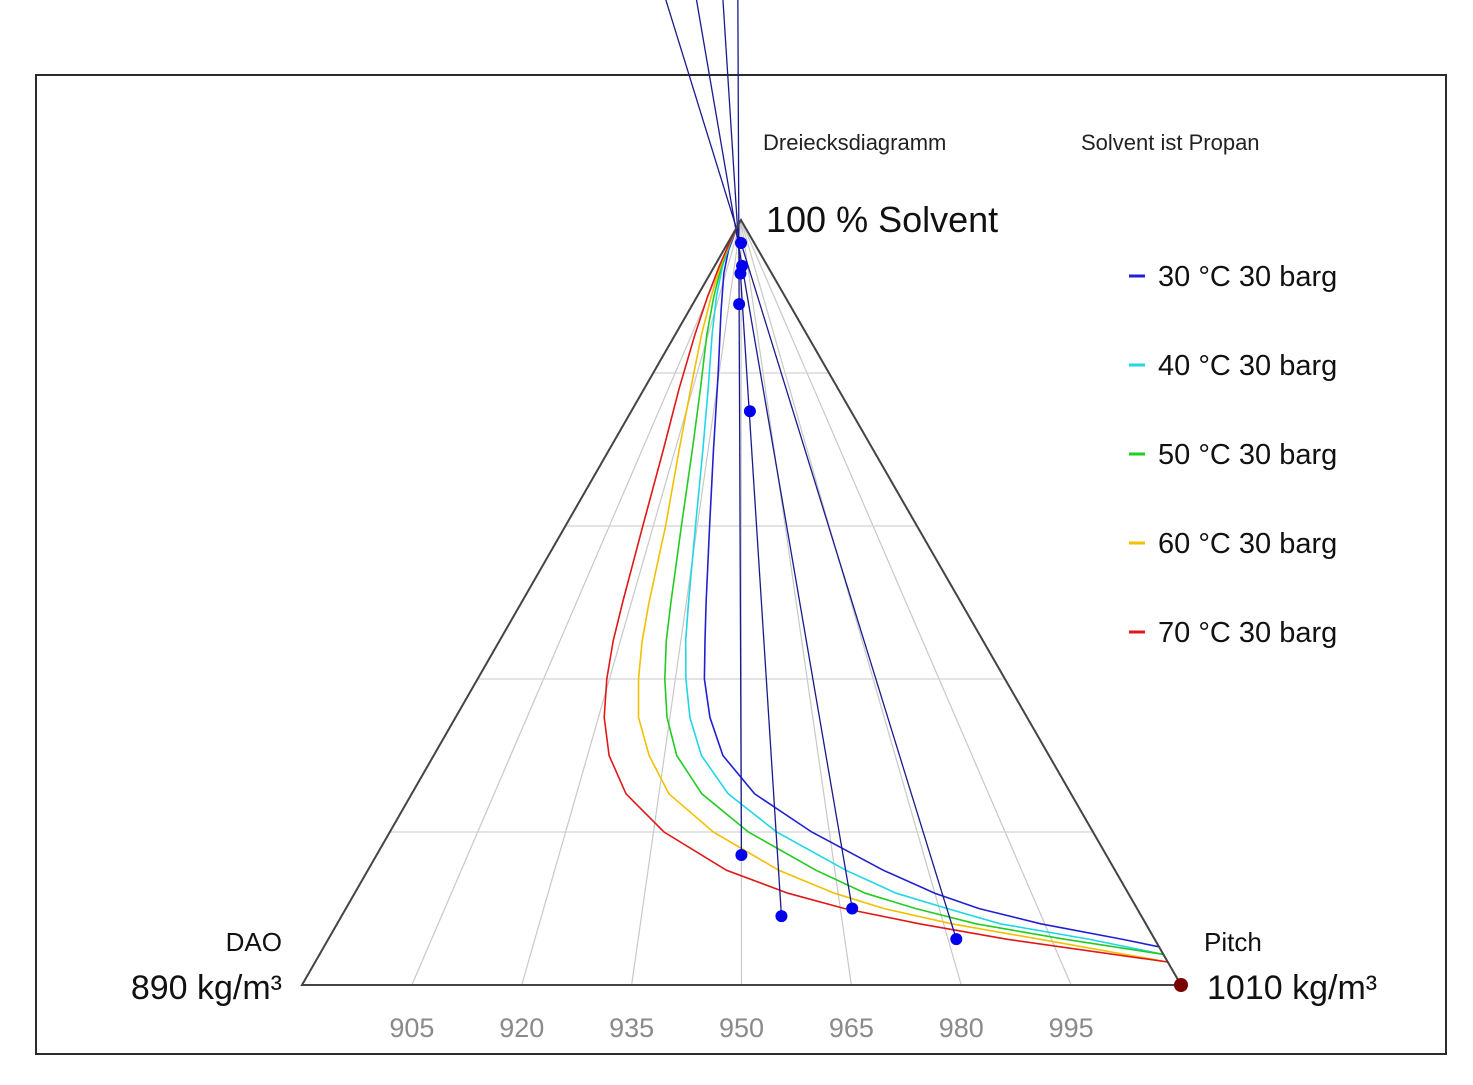  What do you see at coordinates (1292, 988) in the screenshot?
I see `right-vertex-density: 1010 kg/m³` at bounding box center [1292, 988].